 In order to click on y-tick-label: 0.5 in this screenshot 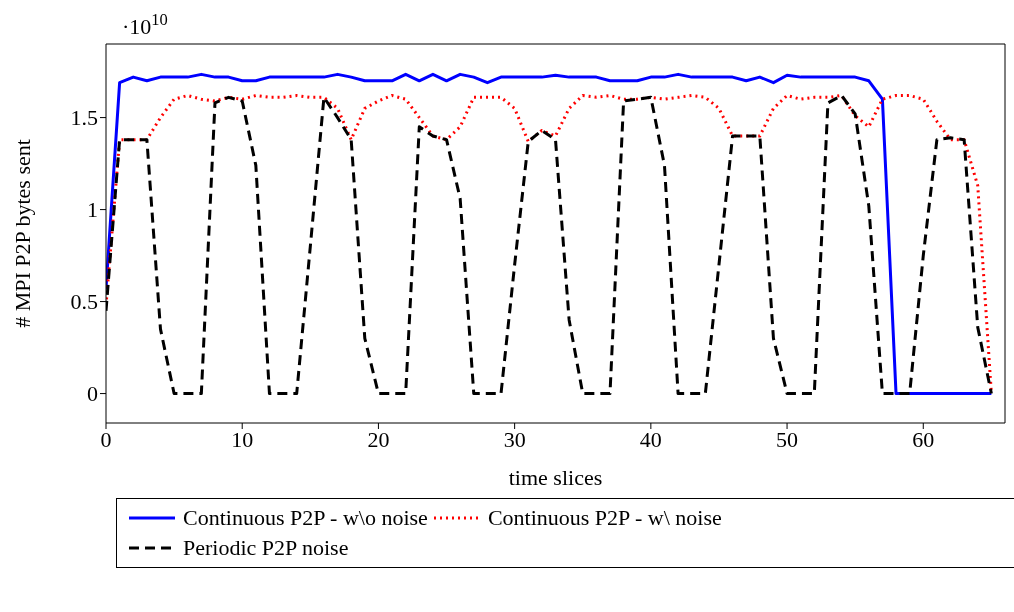, I will do `click(84, 302)`.